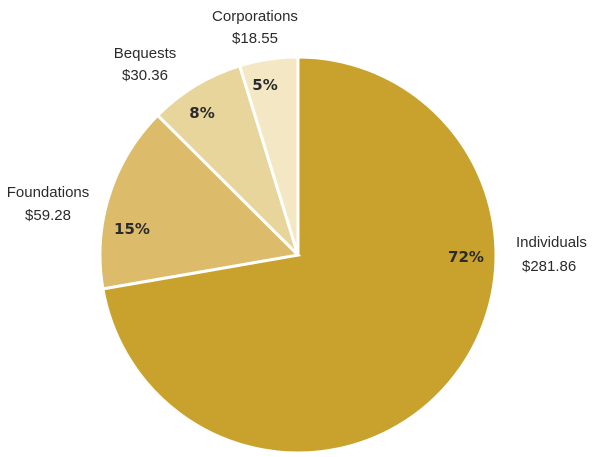 This screenshot has width=600, height=457. What do you see at coordinates (145, 75) in the screenshot?
I see `amount-label-bequests: $30.36` at bounding box center [145, 75].